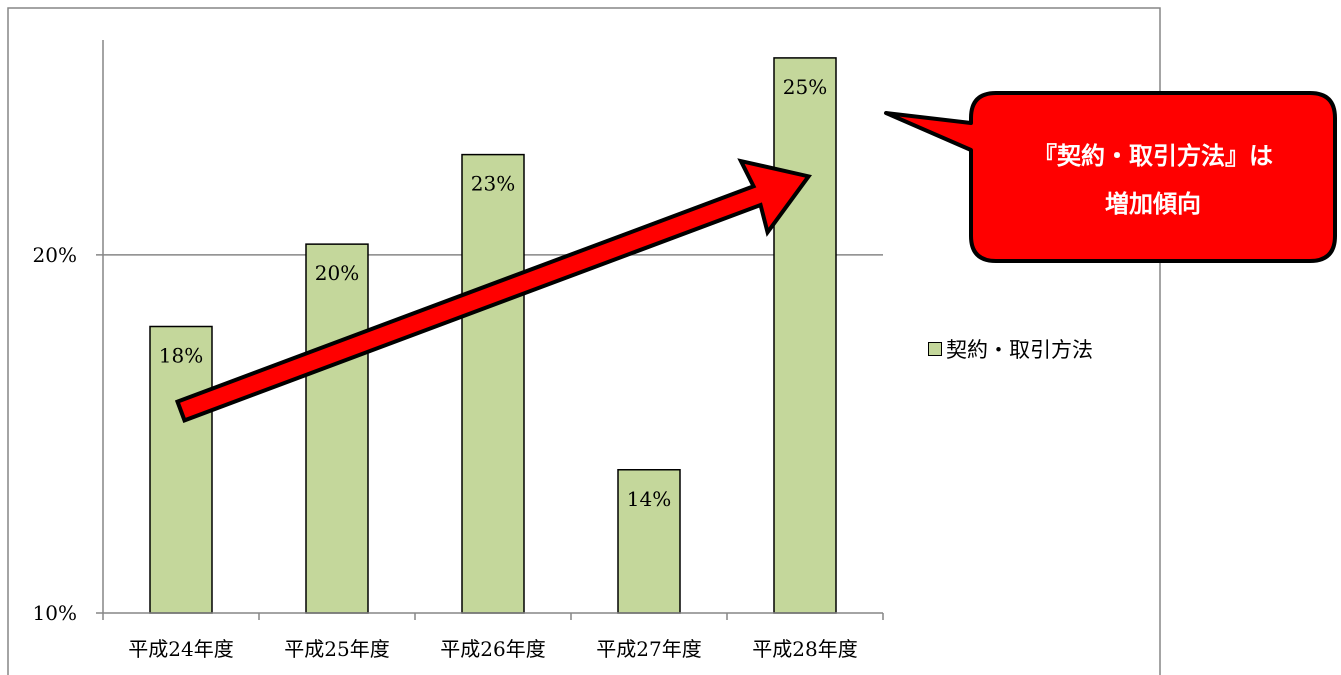 This screenshot has height=675, width=1341. Describe the element at coordinates (648, 649) in the screenshot. I see `x-tick-label: 平成27年度` at that location.